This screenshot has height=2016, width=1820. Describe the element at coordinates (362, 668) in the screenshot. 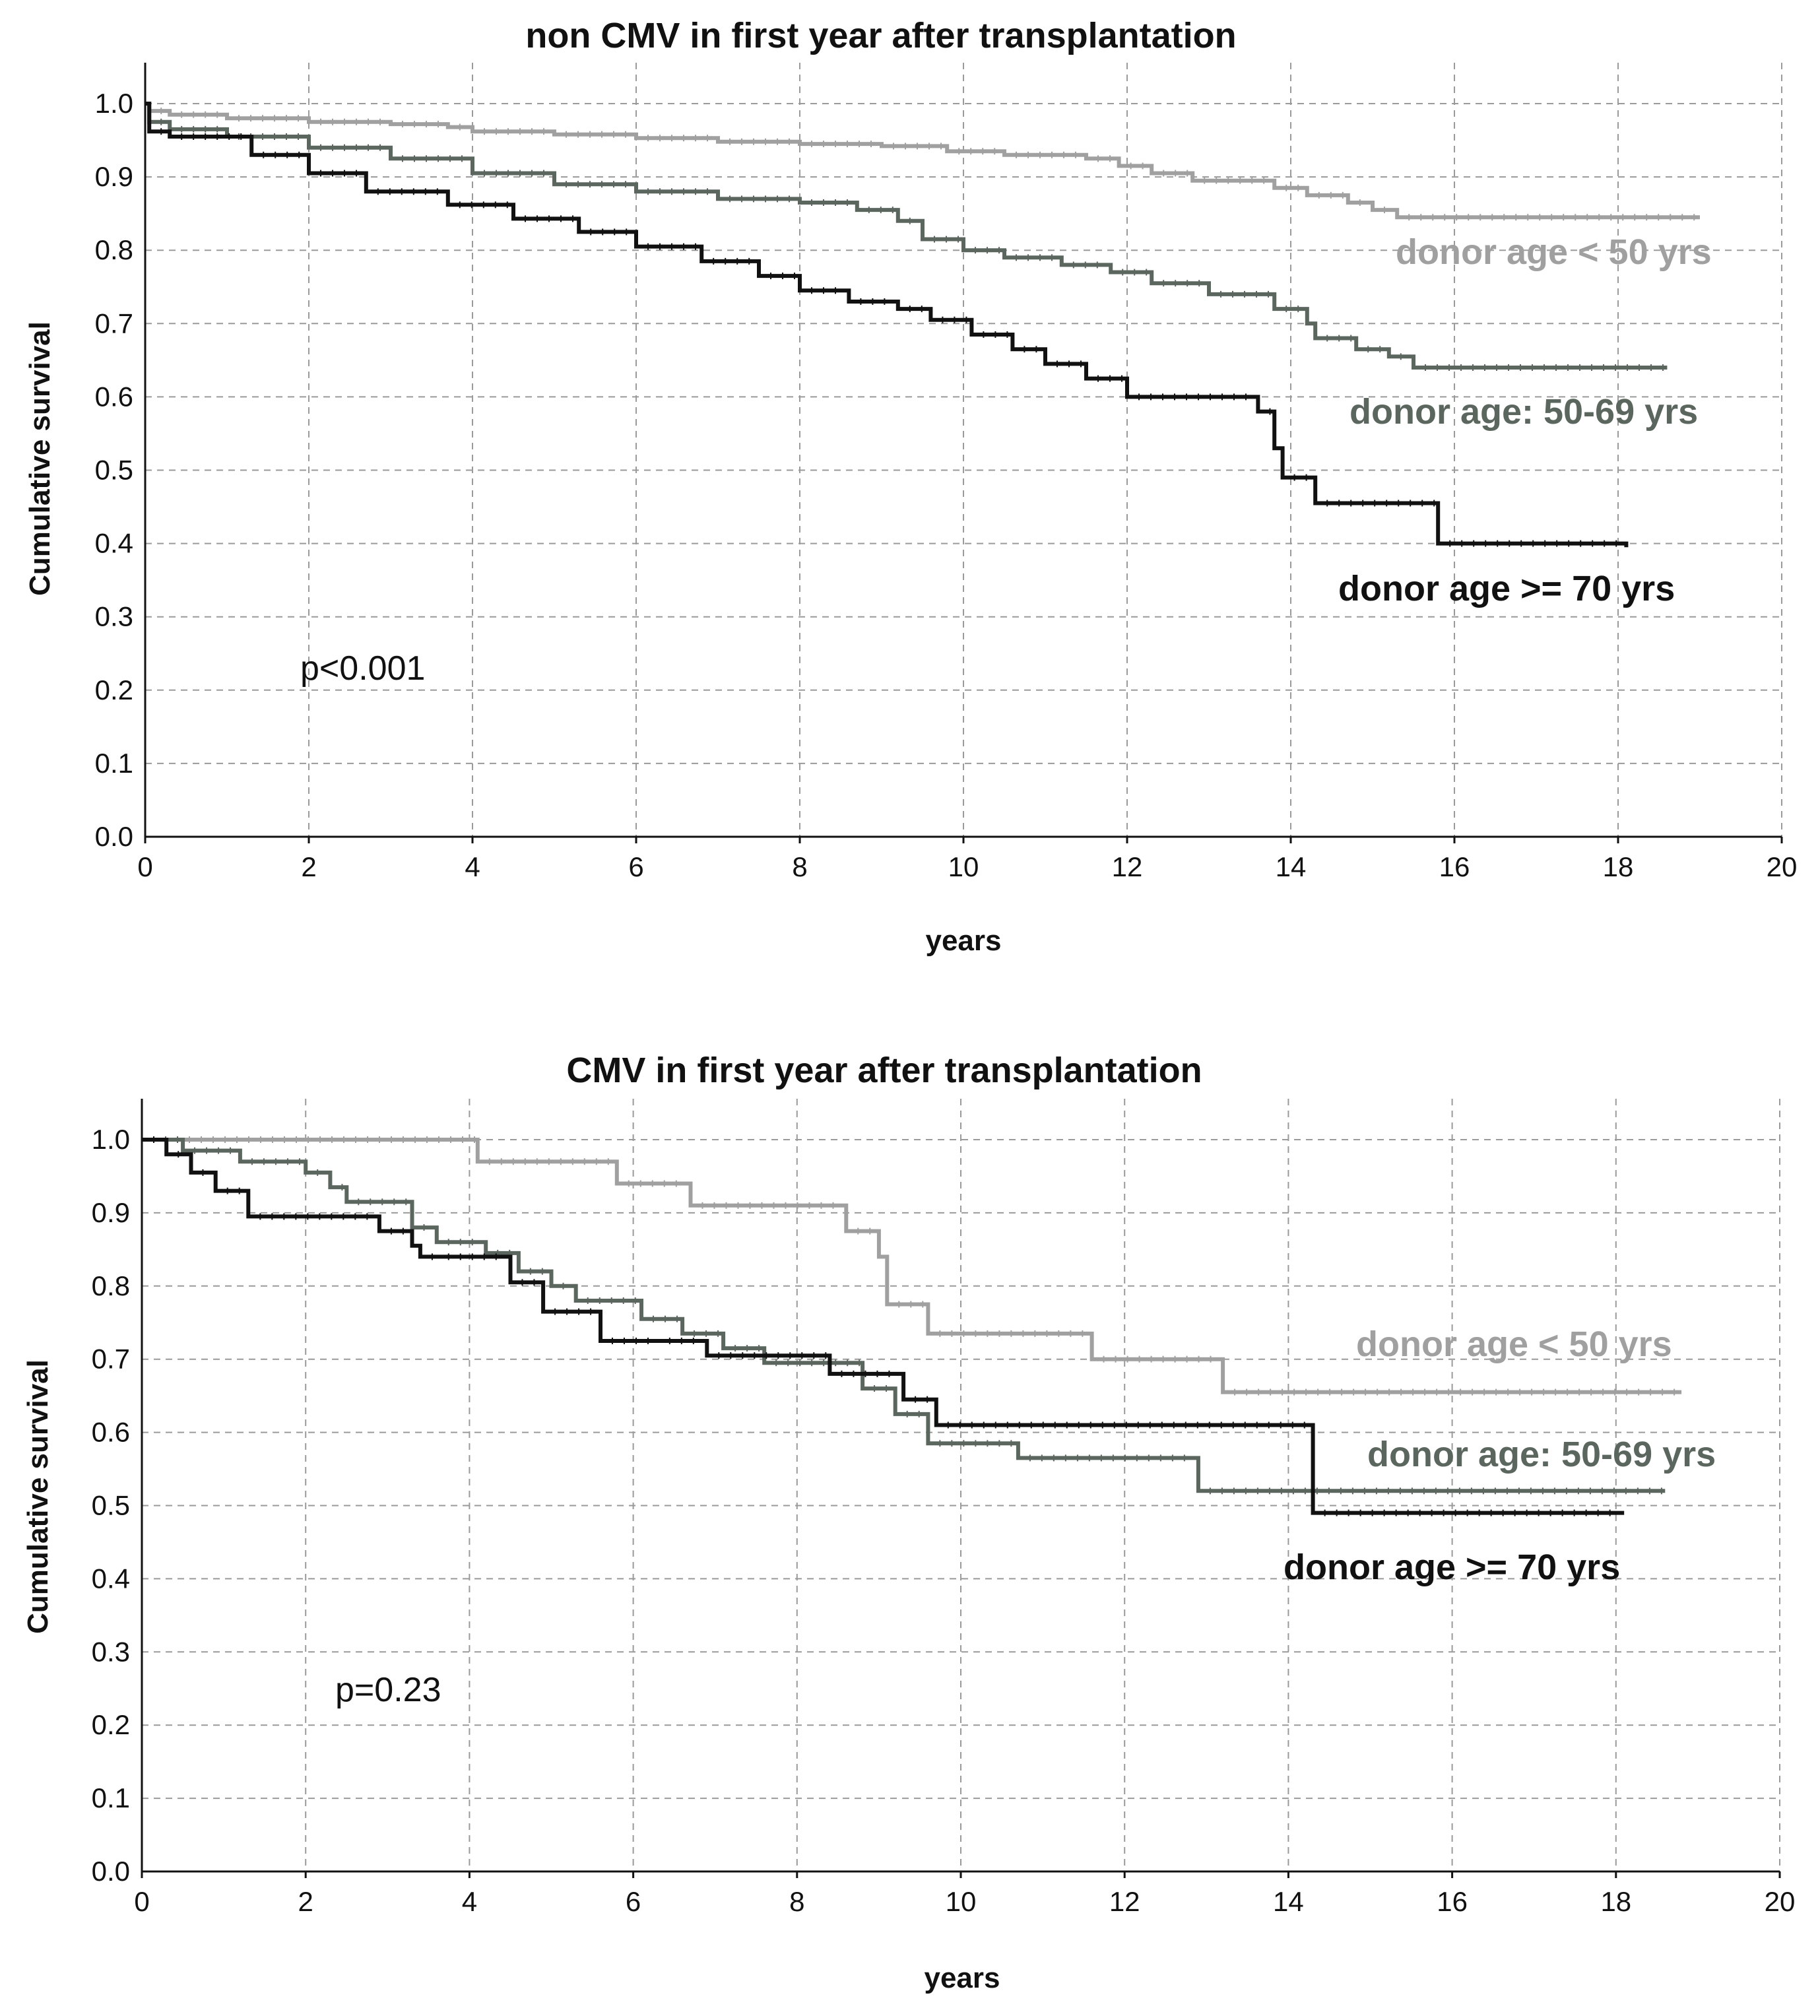

I see `p-value-annotation: p<0.001` at that location.